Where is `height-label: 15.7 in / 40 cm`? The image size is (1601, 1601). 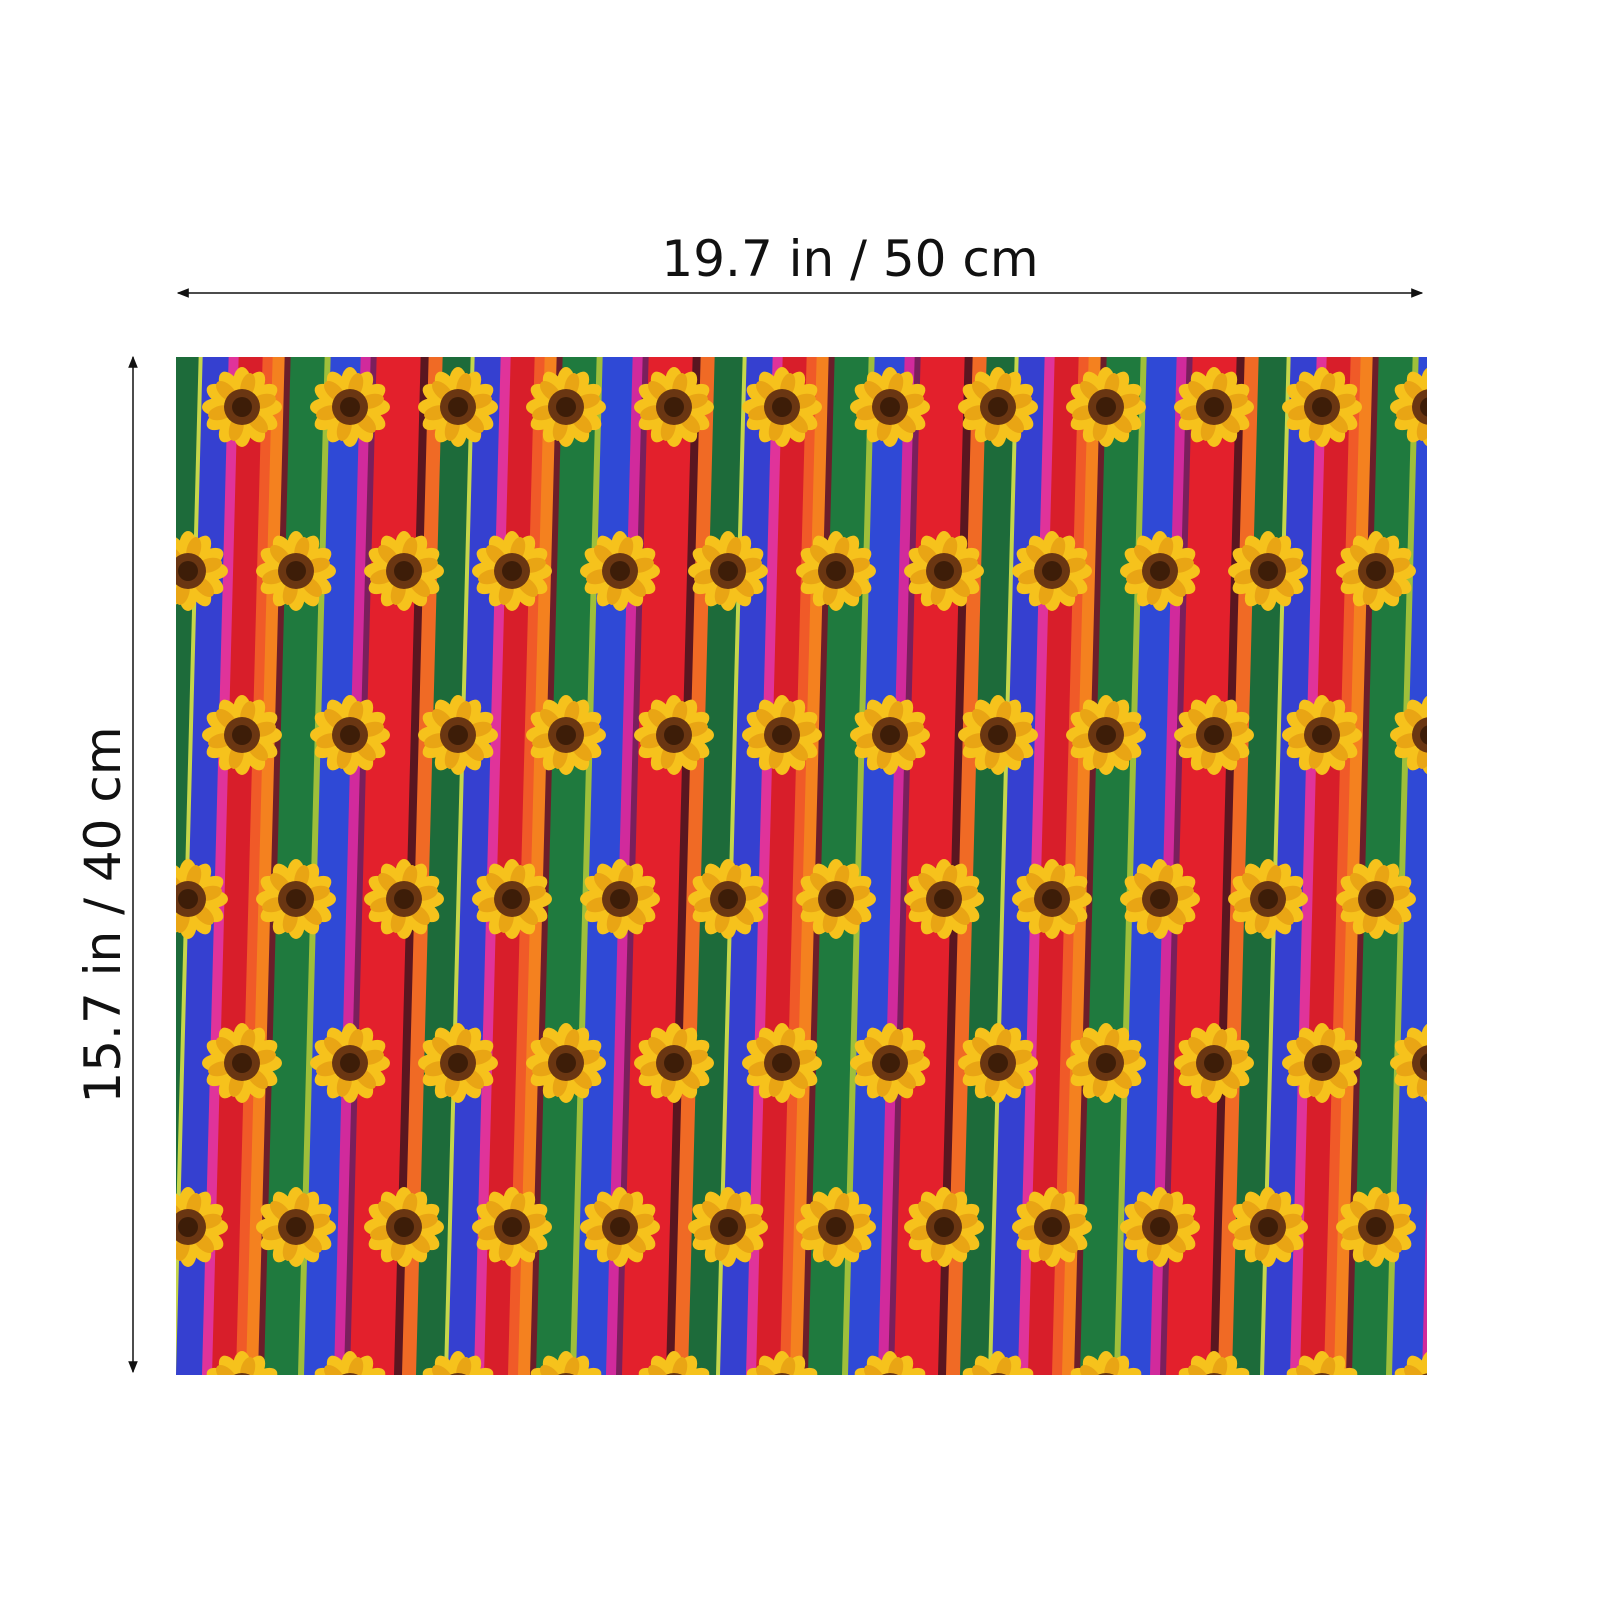
height-label: 15.7 in / 40 cm is located at coordinates (103, 914).